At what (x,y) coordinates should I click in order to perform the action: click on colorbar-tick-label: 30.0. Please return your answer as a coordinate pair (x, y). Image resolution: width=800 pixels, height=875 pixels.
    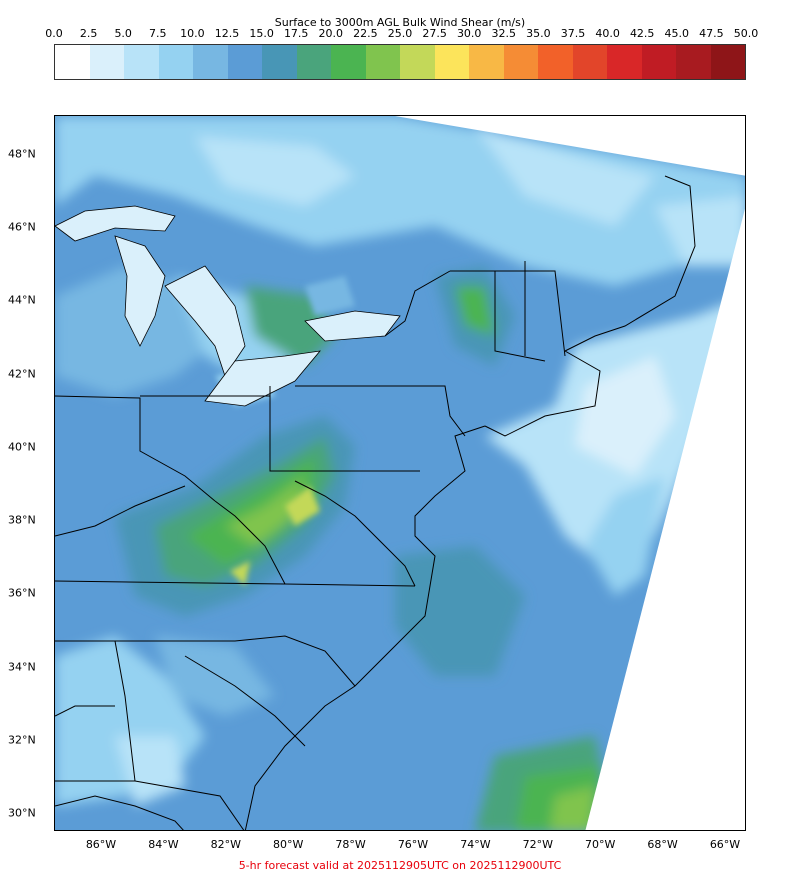
    Looking at the image, I should click on (469, 33).